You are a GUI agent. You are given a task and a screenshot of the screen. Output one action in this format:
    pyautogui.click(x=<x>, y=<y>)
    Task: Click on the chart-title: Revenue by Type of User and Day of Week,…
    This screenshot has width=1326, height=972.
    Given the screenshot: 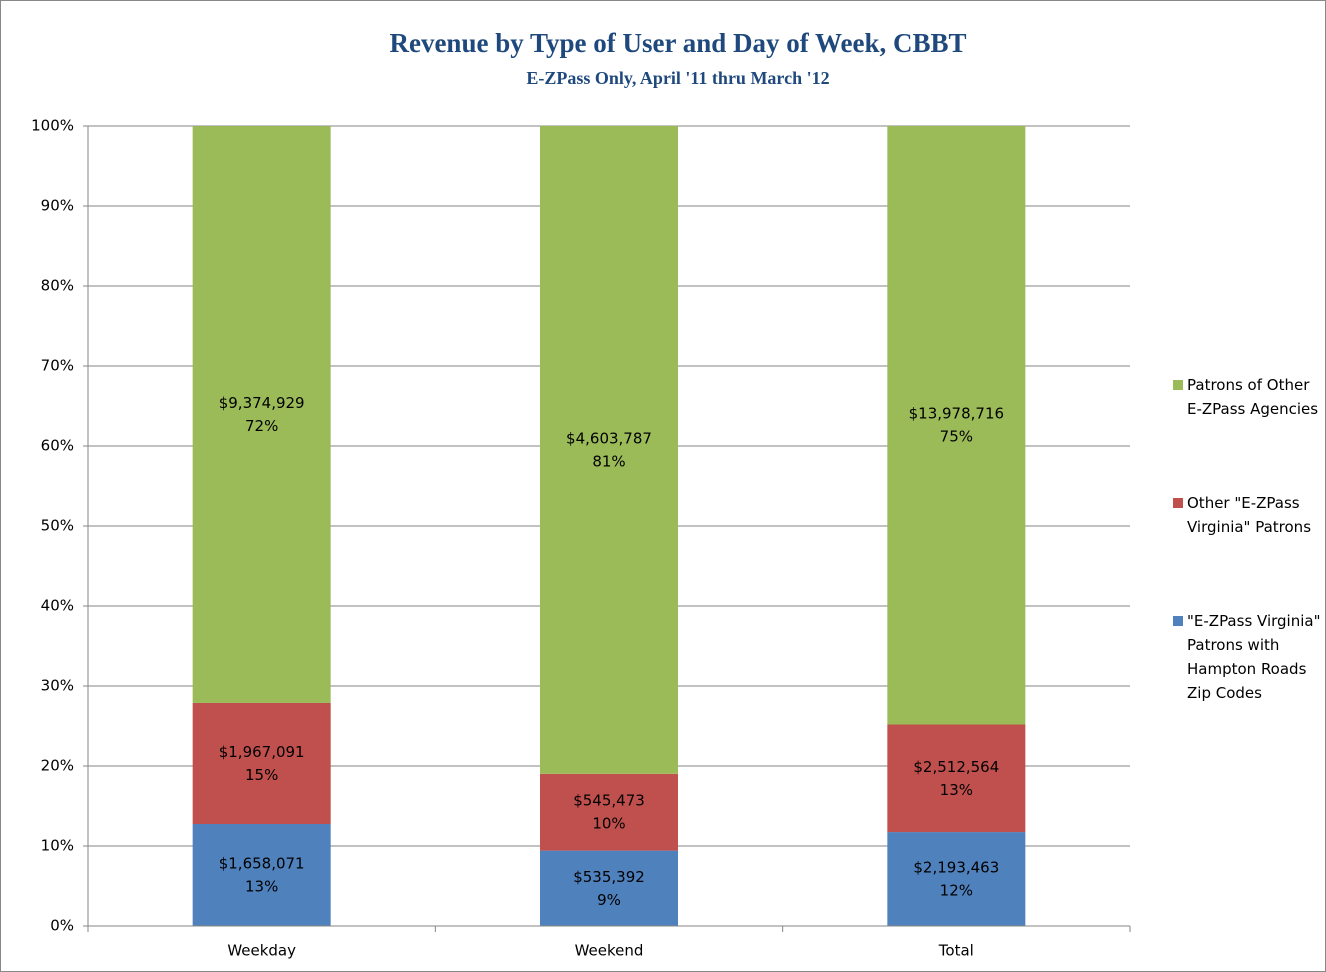 What is the action you would take?
    pyautogui.click(x=677, y=43)
    